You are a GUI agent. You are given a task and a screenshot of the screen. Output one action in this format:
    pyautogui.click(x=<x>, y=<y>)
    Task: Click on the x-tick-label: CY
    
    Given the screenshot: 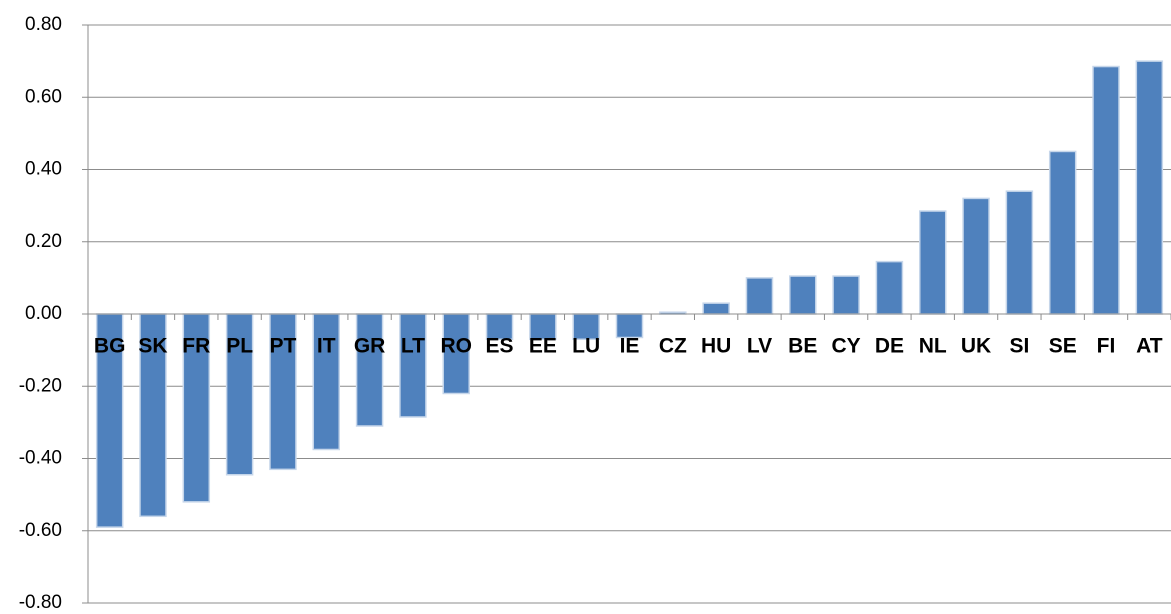 What is the action you would take?
    pyautogui.click(x=846, y=346)
    